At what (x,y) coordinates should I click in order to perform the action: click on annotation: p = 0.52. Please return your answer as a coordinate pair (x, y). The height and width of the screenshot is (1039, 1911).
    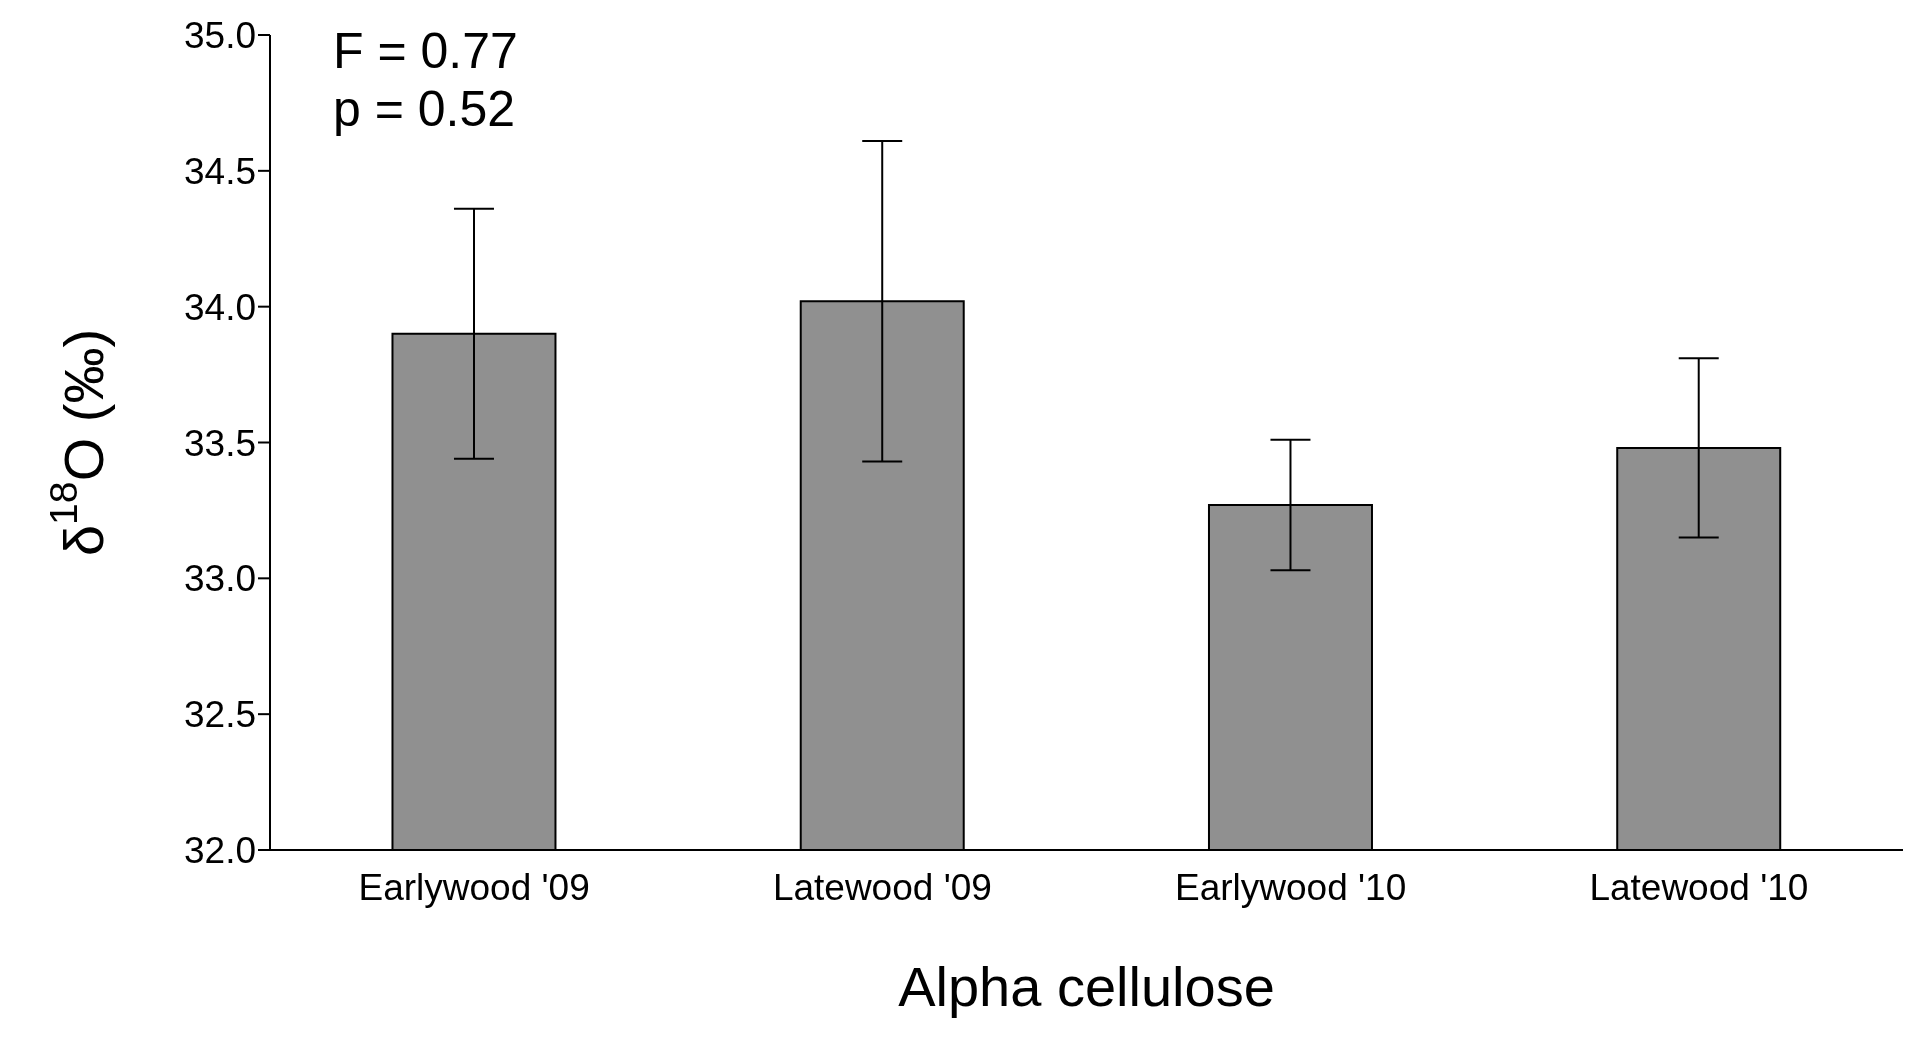
    Looking at the image, I should click on (424, 109).